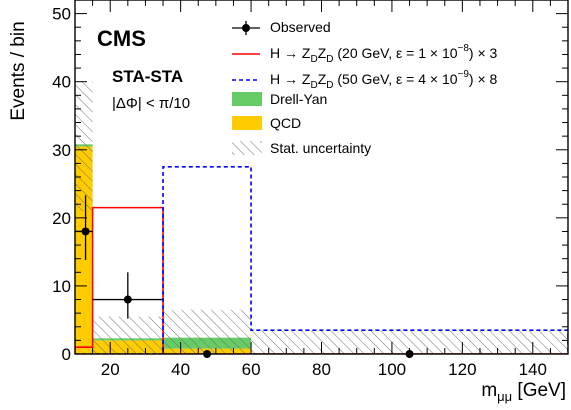  Describe the element at coordinates (300, 27) in the screenshot. I see `legend-label-observed: Observed` at that location.